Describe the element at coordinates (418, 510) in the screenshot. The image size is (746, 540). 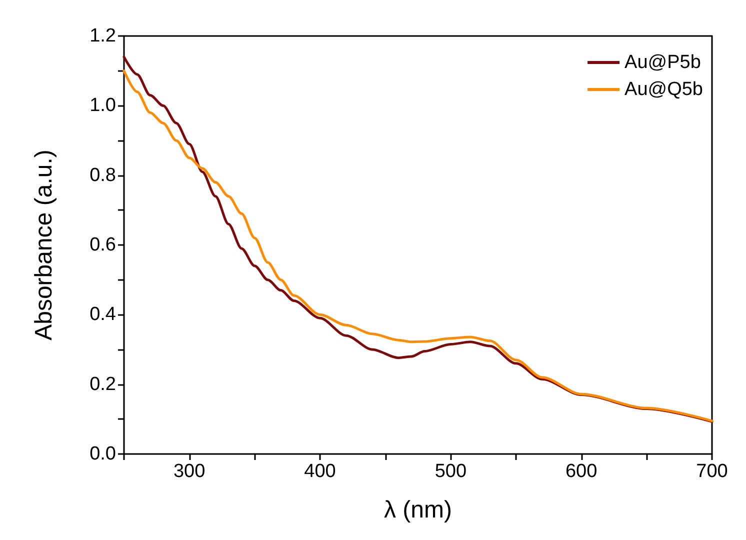
I see `x-axis-title: λ (nm)` at that location.